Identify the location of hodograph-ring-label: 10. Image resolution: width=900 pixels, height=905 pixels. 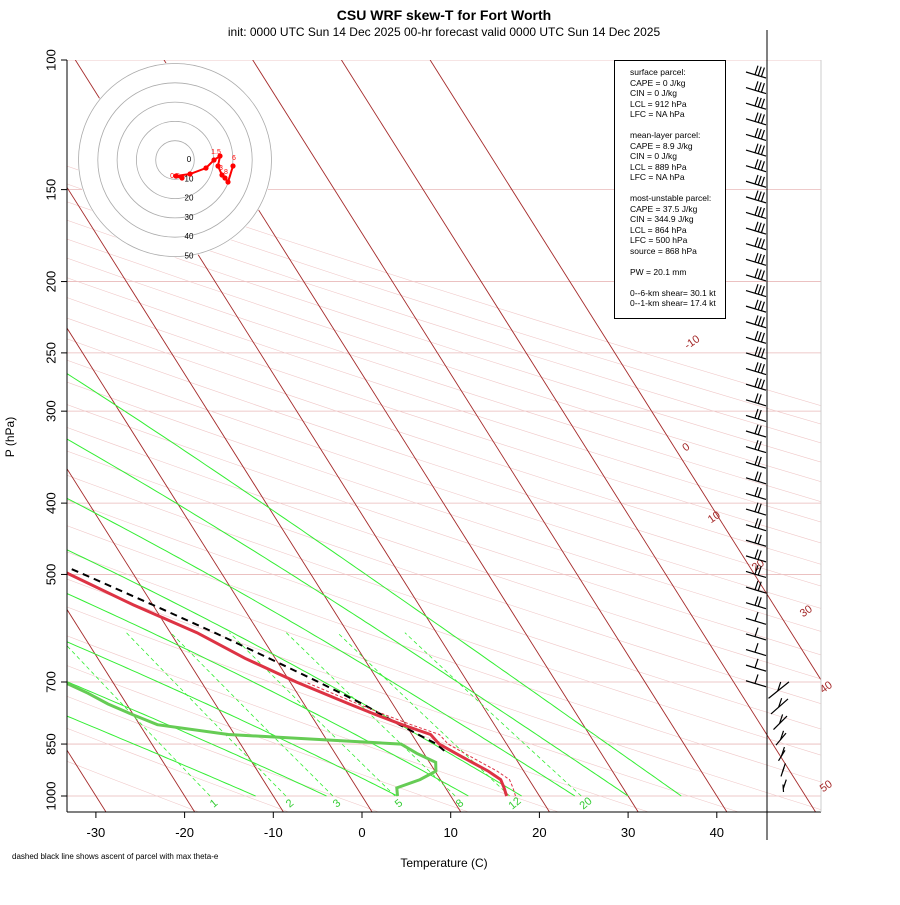
(189, 178).